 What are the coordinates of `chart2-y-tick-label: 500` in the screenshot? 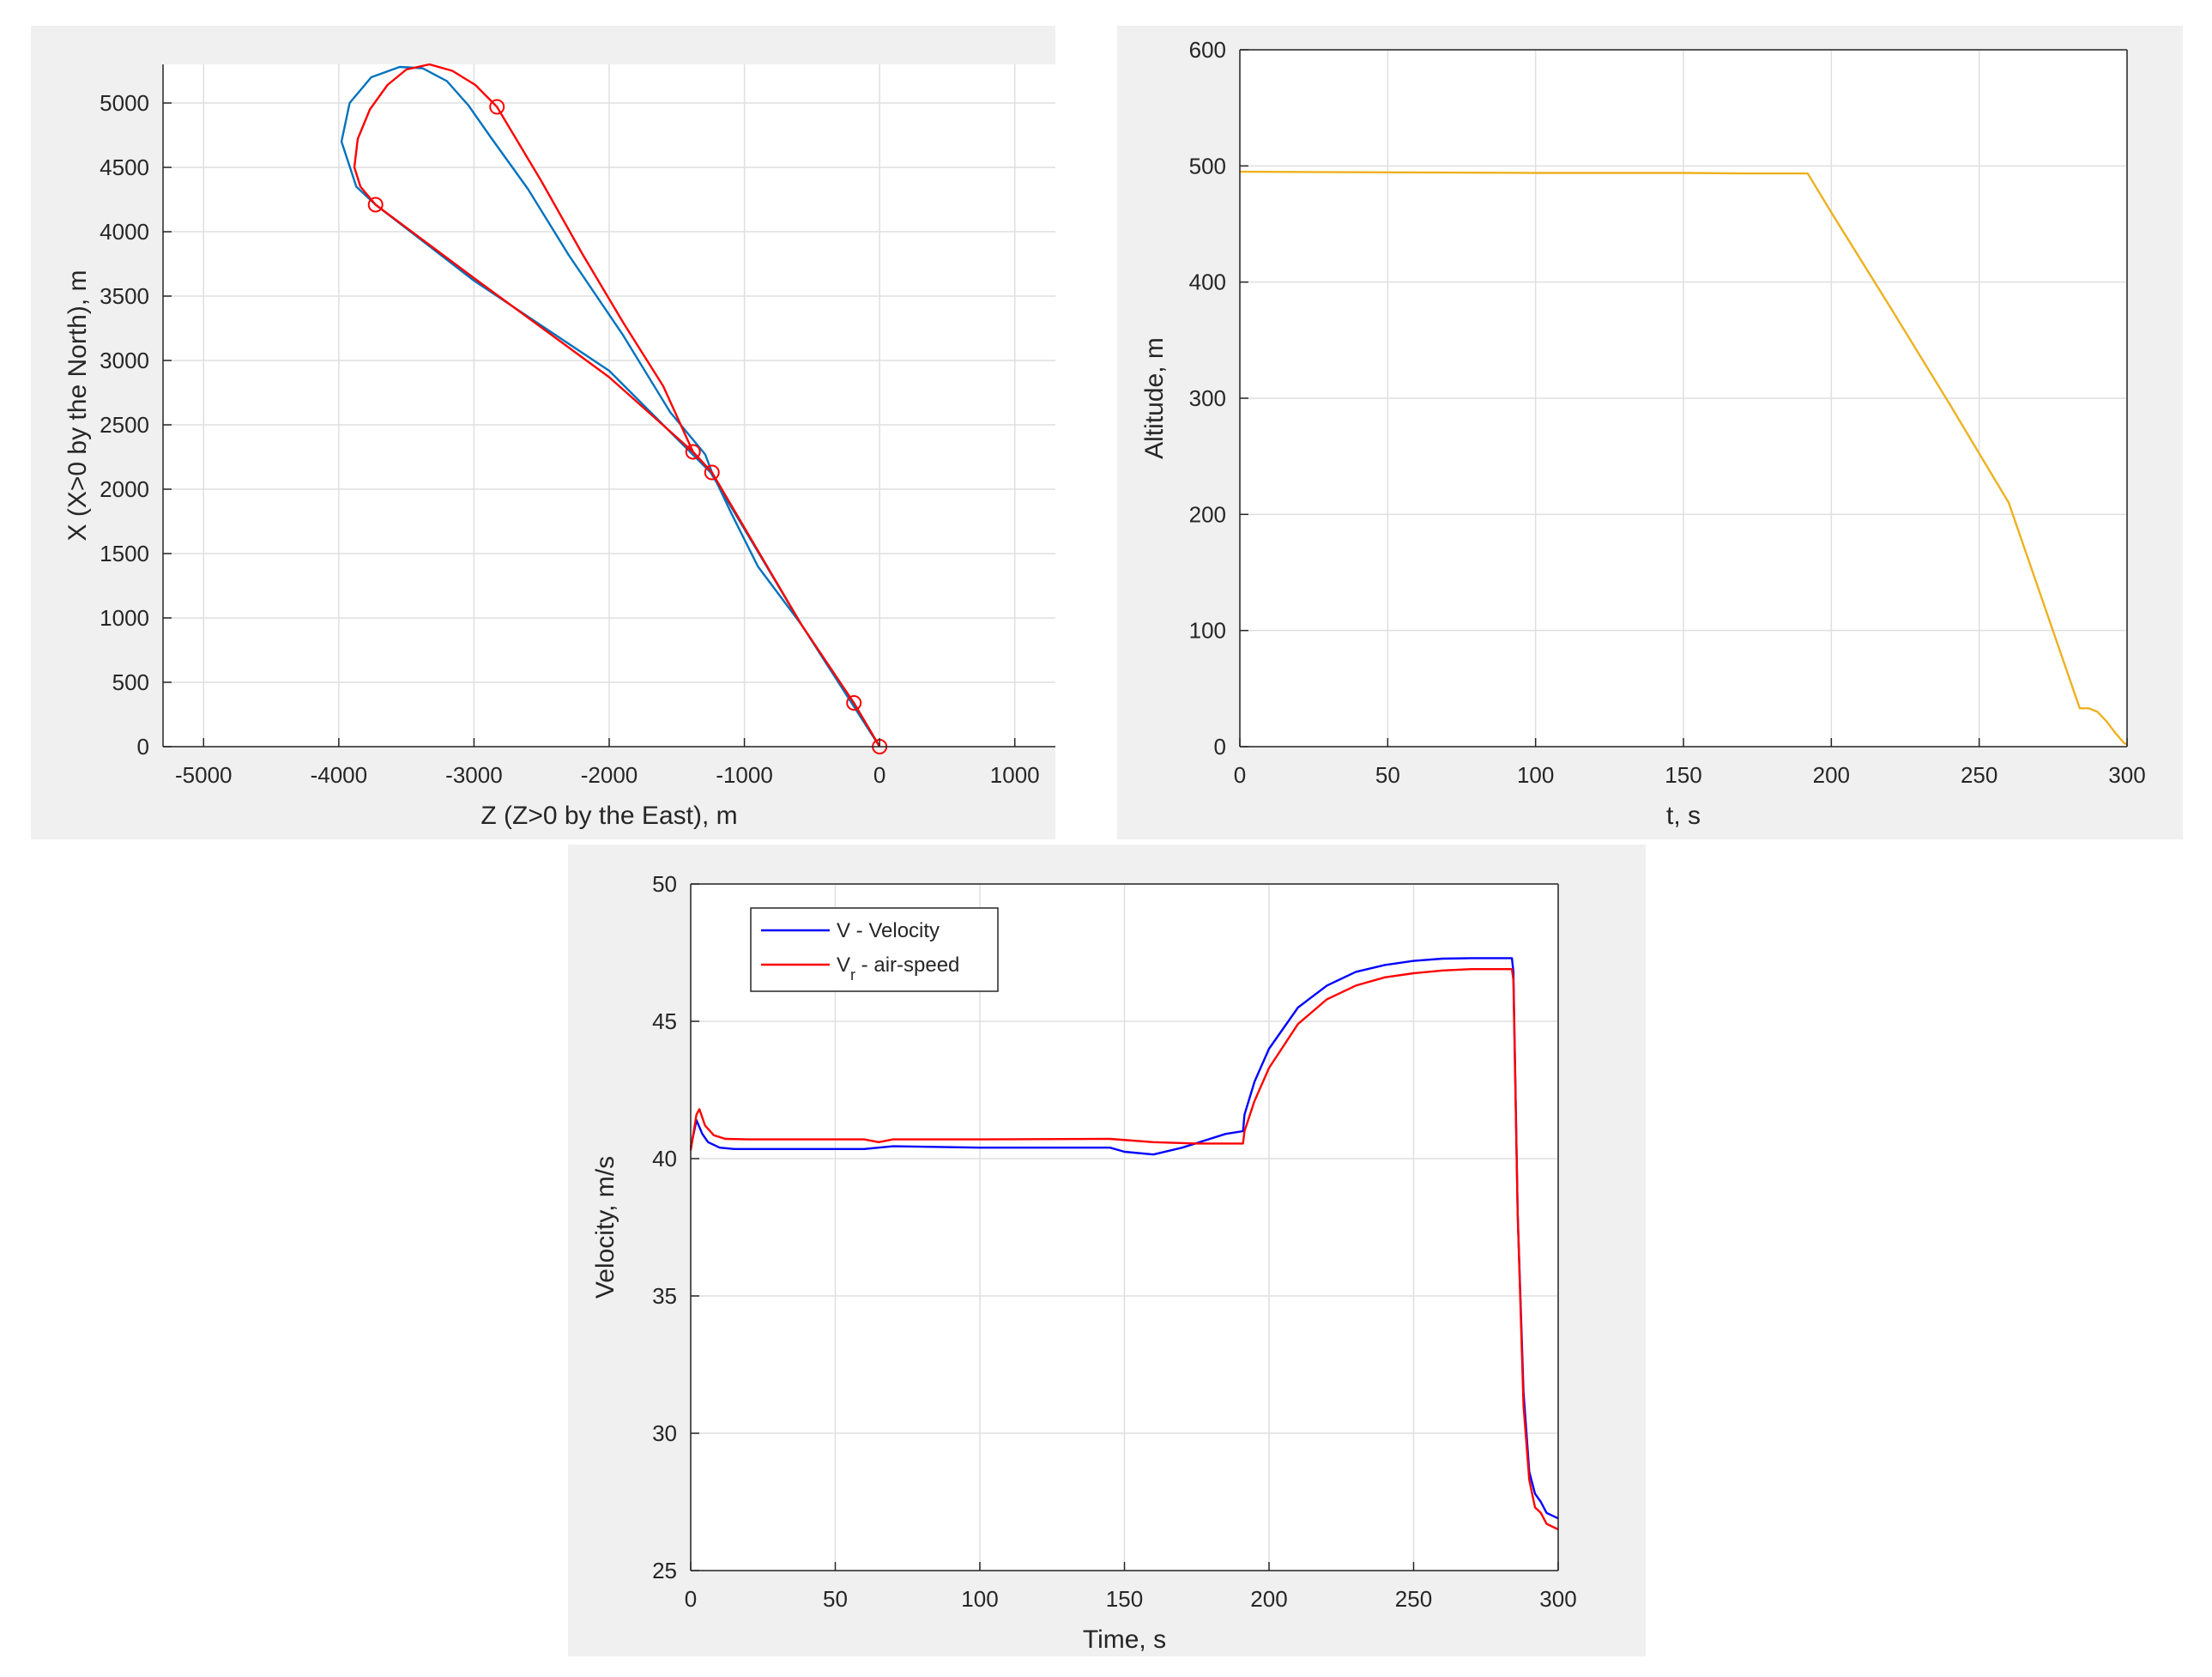 It's located at (1207, 166).